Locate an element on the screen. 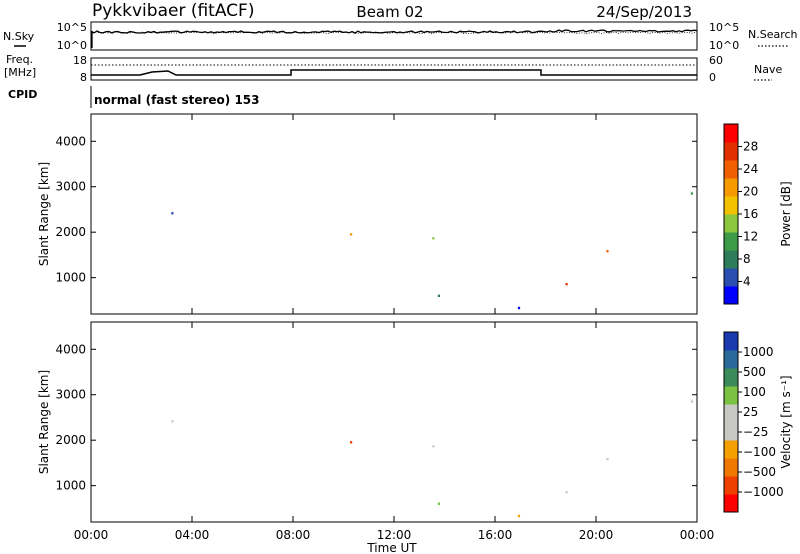 The image size is (800, 554). colorbar-frame is located at coordinates (731, 422).